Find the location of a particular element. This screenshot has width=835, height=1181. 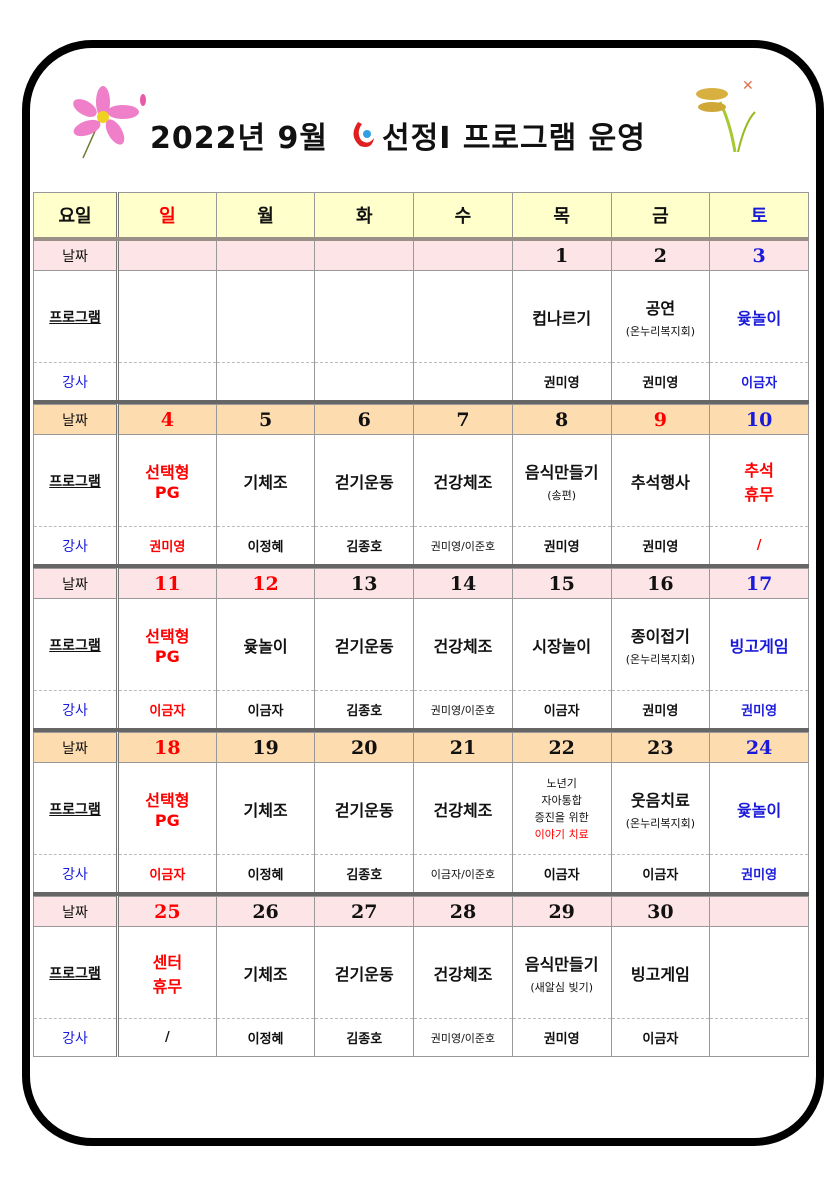

date-cell: 3 is located at coordinates (759, 254).